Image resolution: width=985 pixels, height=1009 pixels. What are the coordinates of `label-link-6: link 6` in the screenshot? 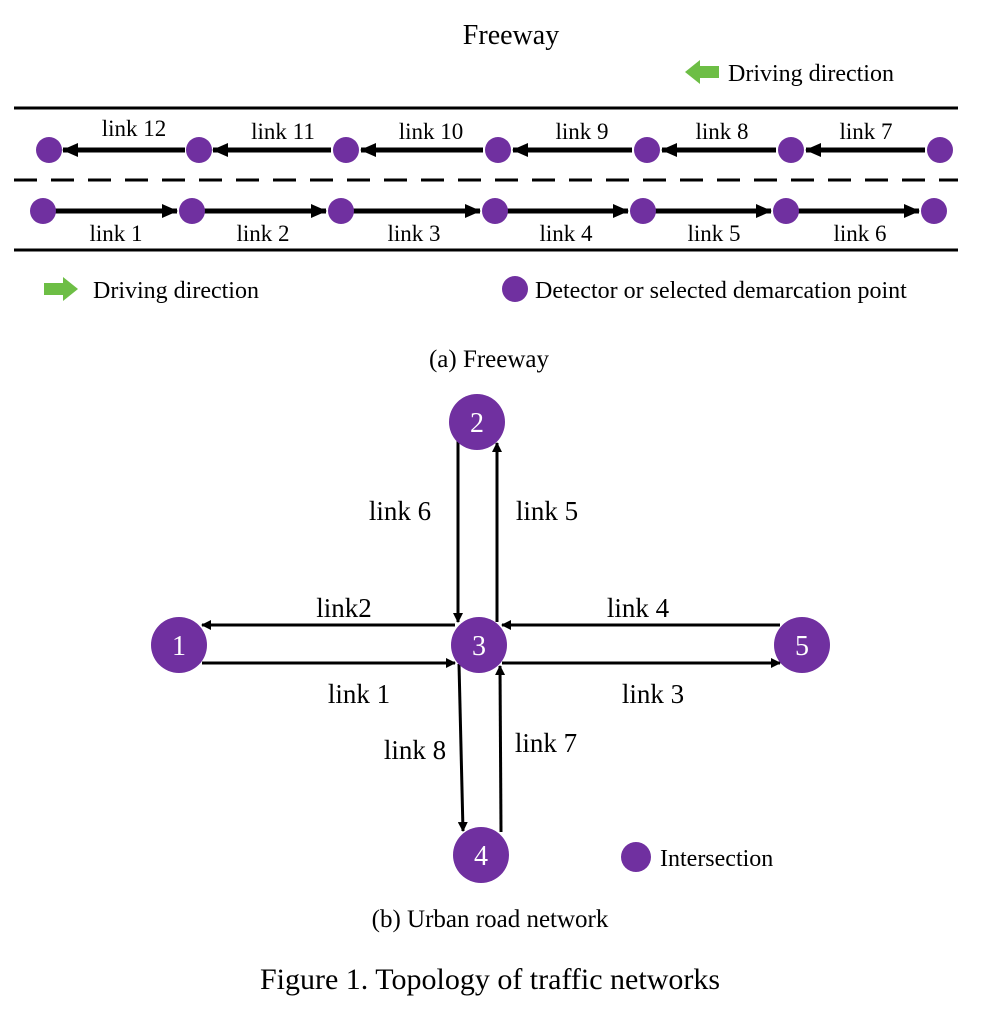 It's located at (859, 233).